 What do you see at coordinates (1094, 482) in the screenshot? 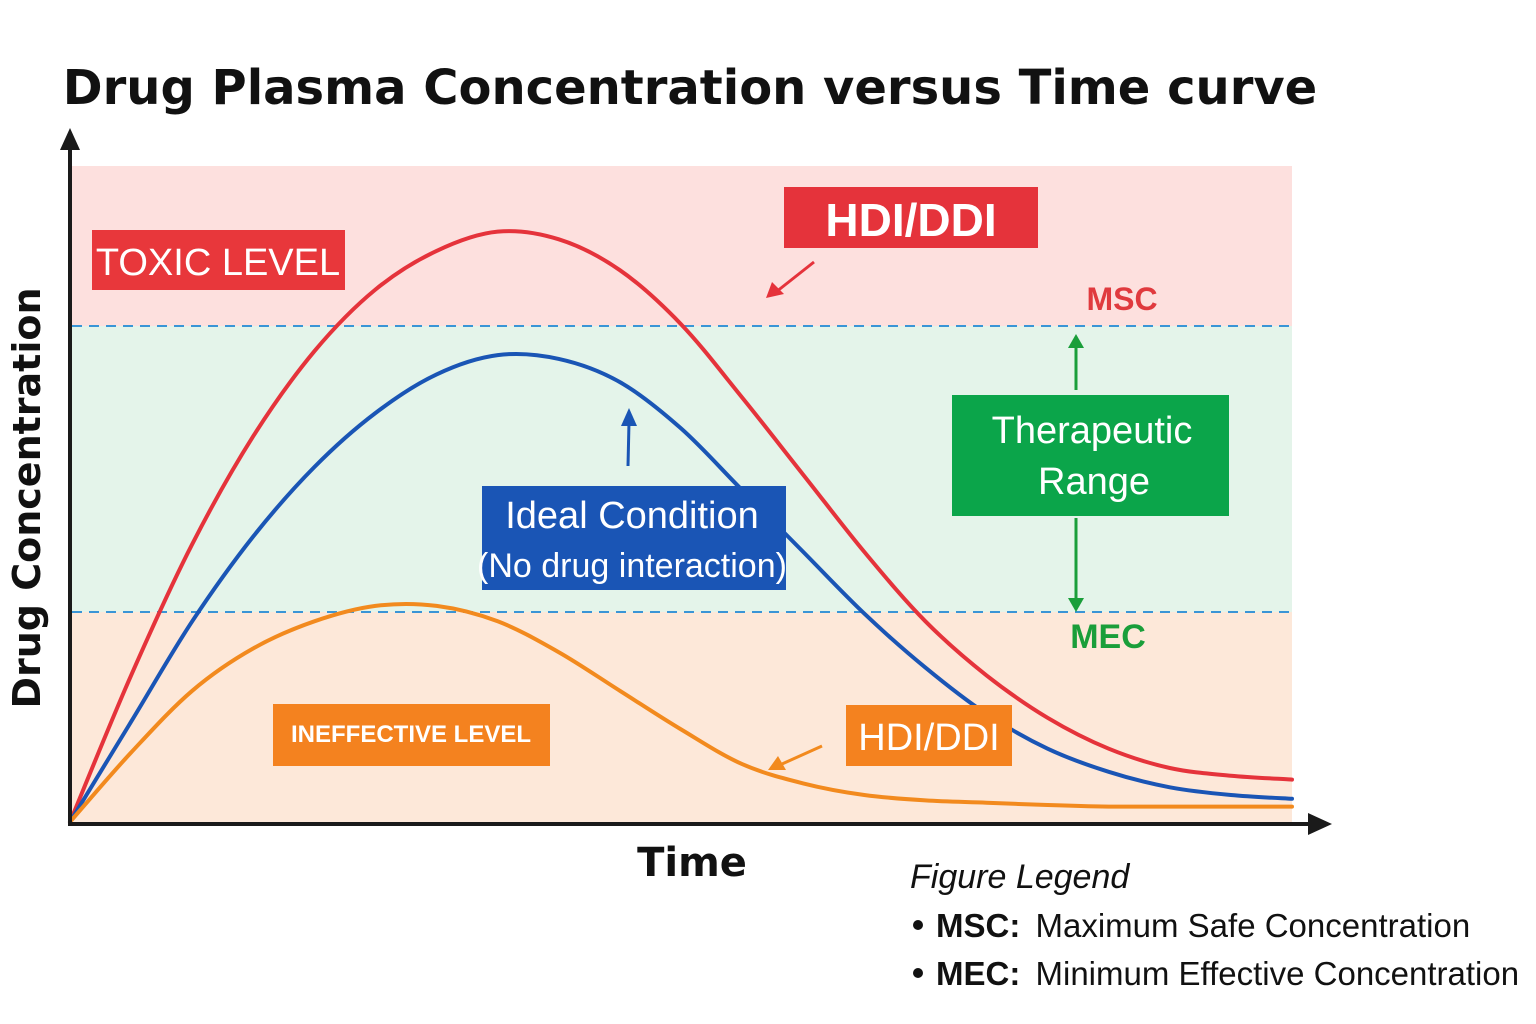
I see `therapeutic-range-label-line2: Range` at bounding box center [1094, 482].